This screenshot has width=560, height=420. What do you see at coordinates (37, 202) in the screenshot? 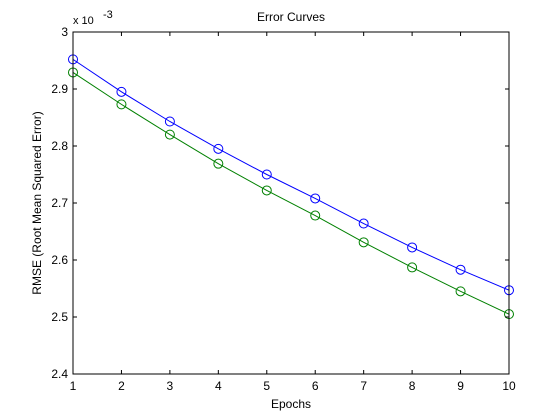
I see `y-axis-label: RMSE (Root Mean Squared Error)` at bounding box center [37, 202].